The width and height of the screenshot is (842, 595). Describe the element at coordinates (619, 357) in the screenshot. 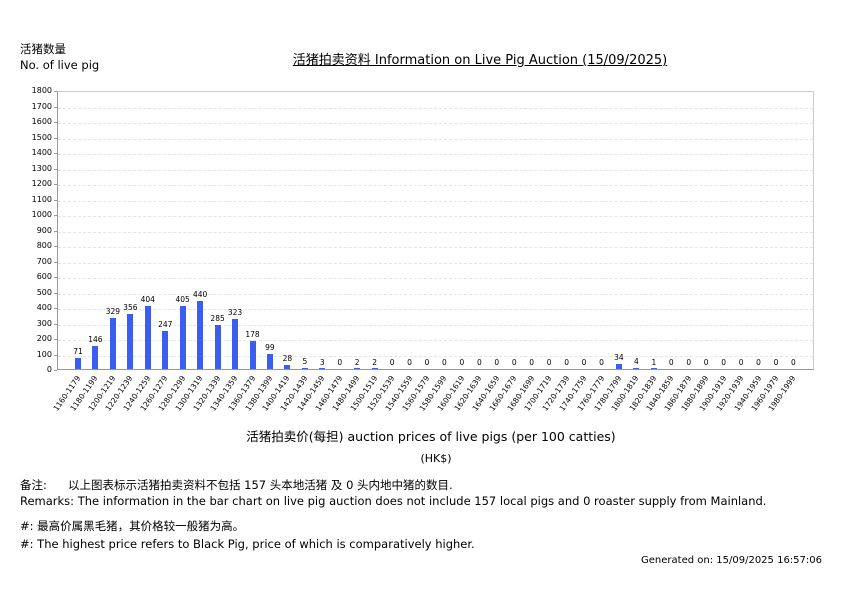

I see `bar-value-label: 34` at that location.